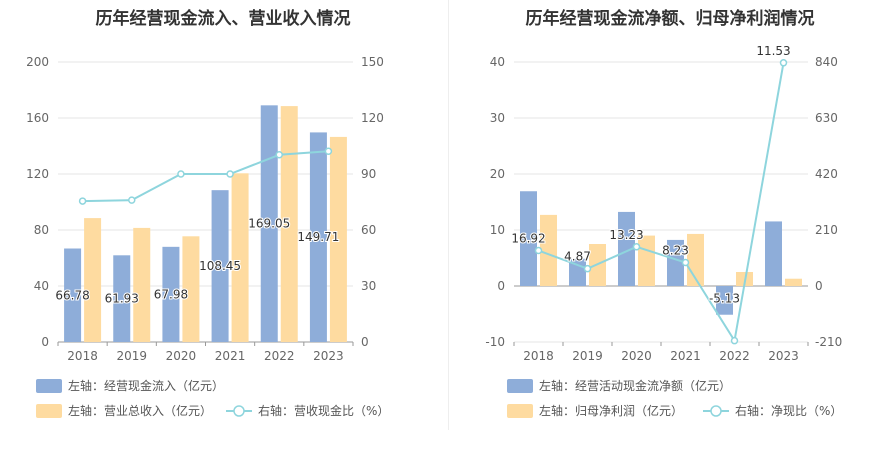  I want to click on right-chart-ratio-point-2020, so click(636, 247).